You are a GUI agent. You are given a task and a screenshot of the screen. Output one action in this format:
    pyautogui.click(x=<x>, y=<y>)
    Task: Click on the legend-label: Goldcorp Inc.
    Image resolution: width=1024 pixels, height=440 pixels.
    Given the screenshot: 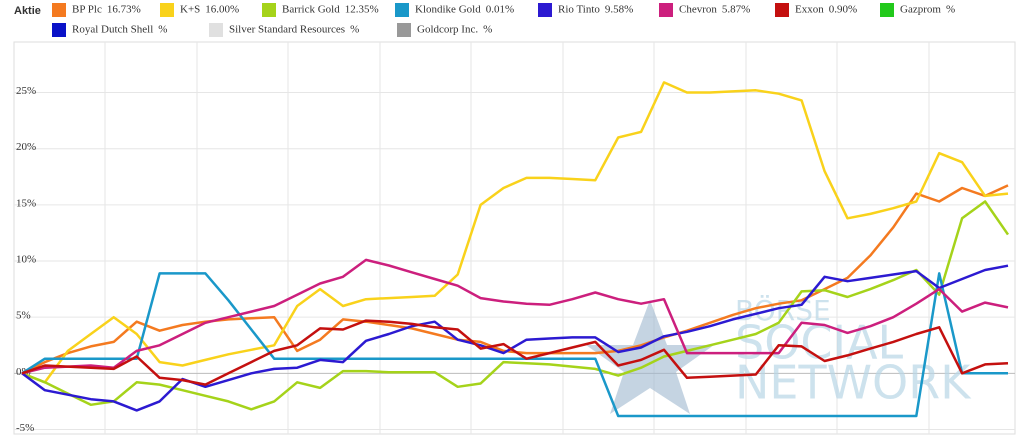 What is the action you would take?
    pyautogui.click(x=447, y=30)
    